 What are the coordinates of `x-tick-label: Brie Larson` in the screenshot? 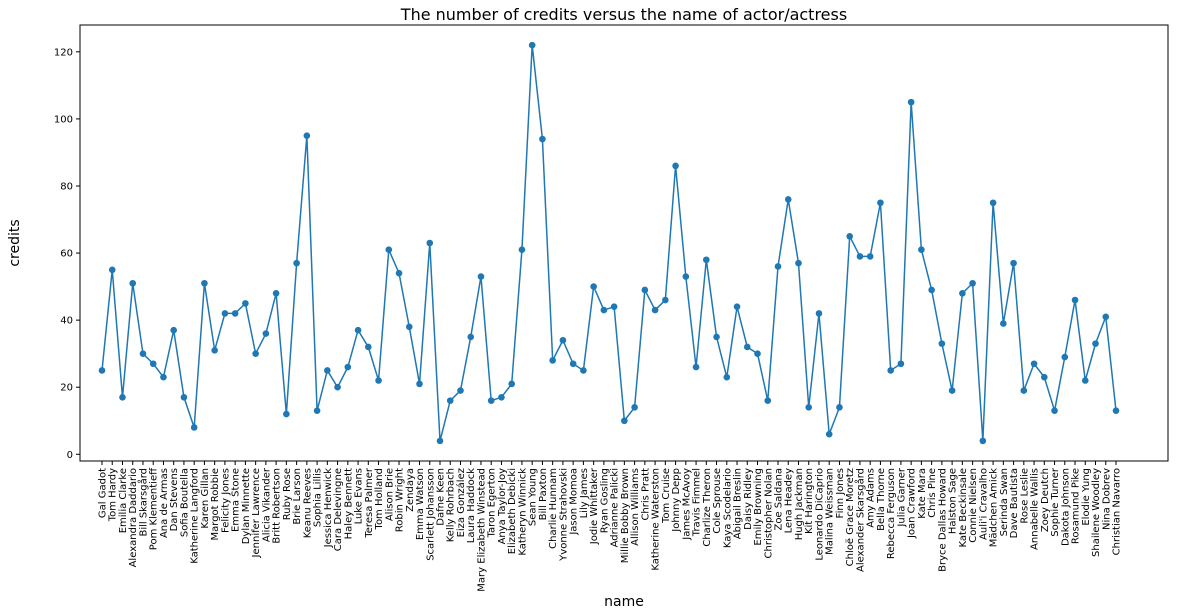 It's located at (297, 496).